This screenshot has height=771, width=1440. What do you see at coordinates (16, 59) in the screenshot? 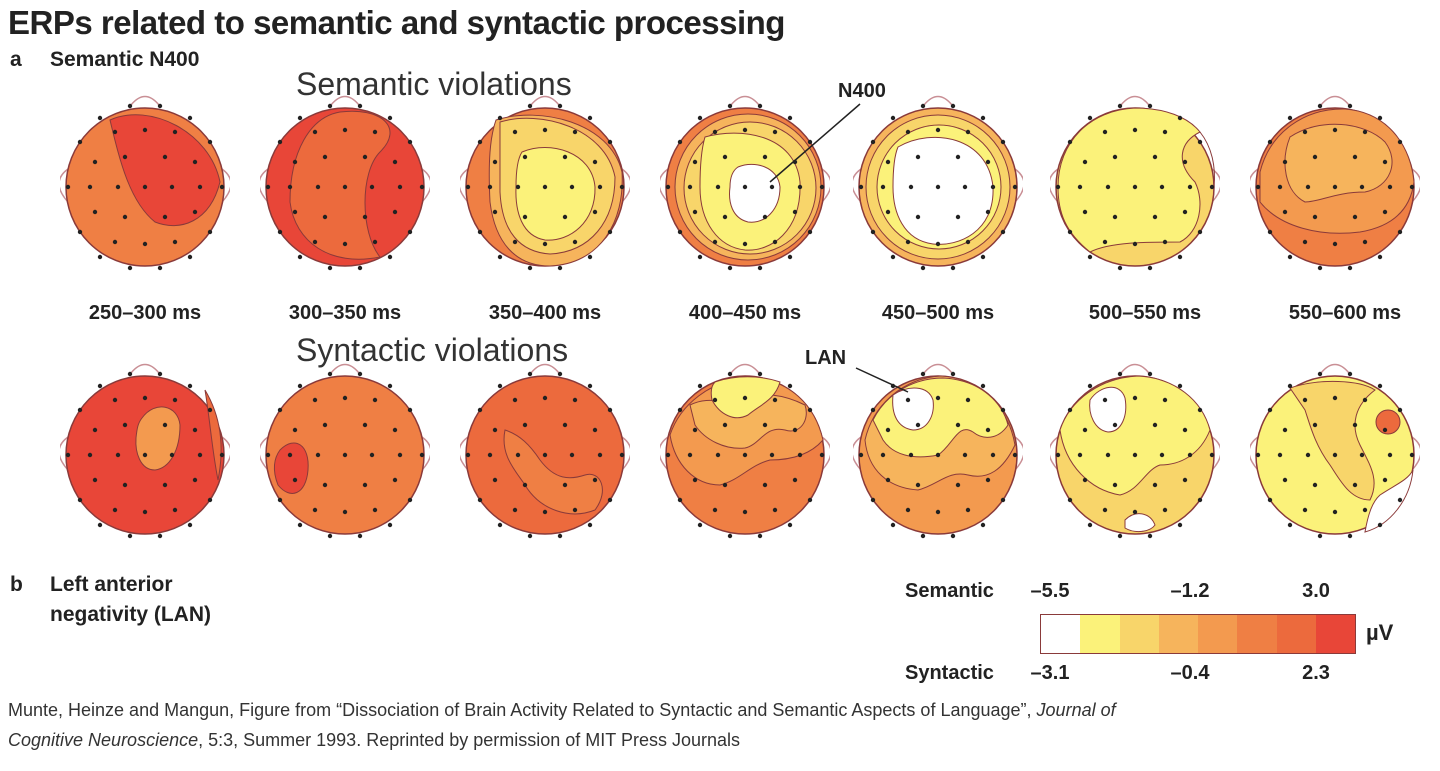
I see `panel-a-letter: a` at bounding box center [16, 59].